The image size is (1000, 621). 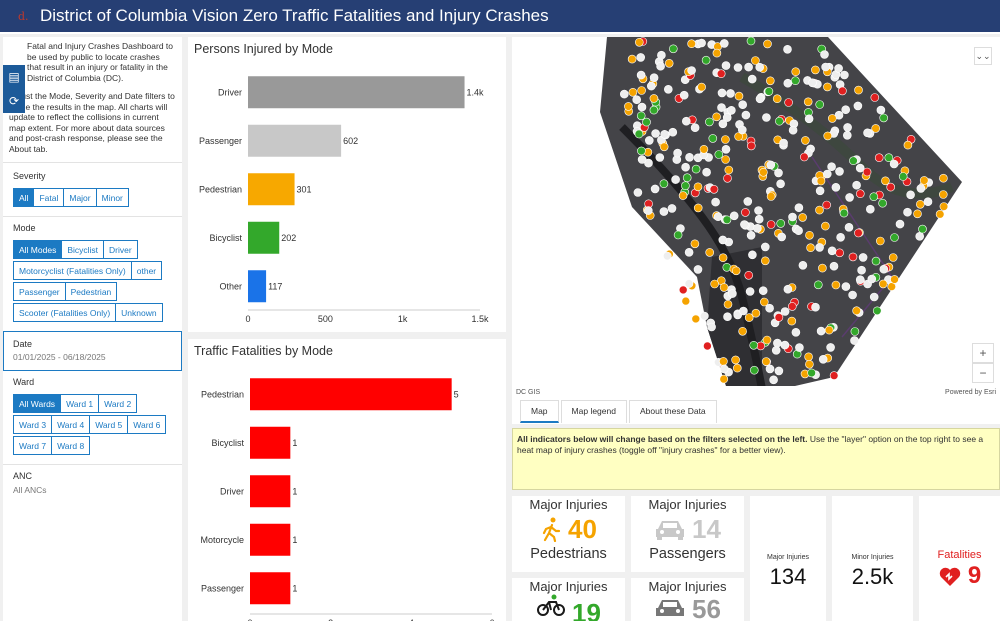 I want to click on date-range-value: 01/01/2025 - 06/18/2025, so click(x=59, y=357).